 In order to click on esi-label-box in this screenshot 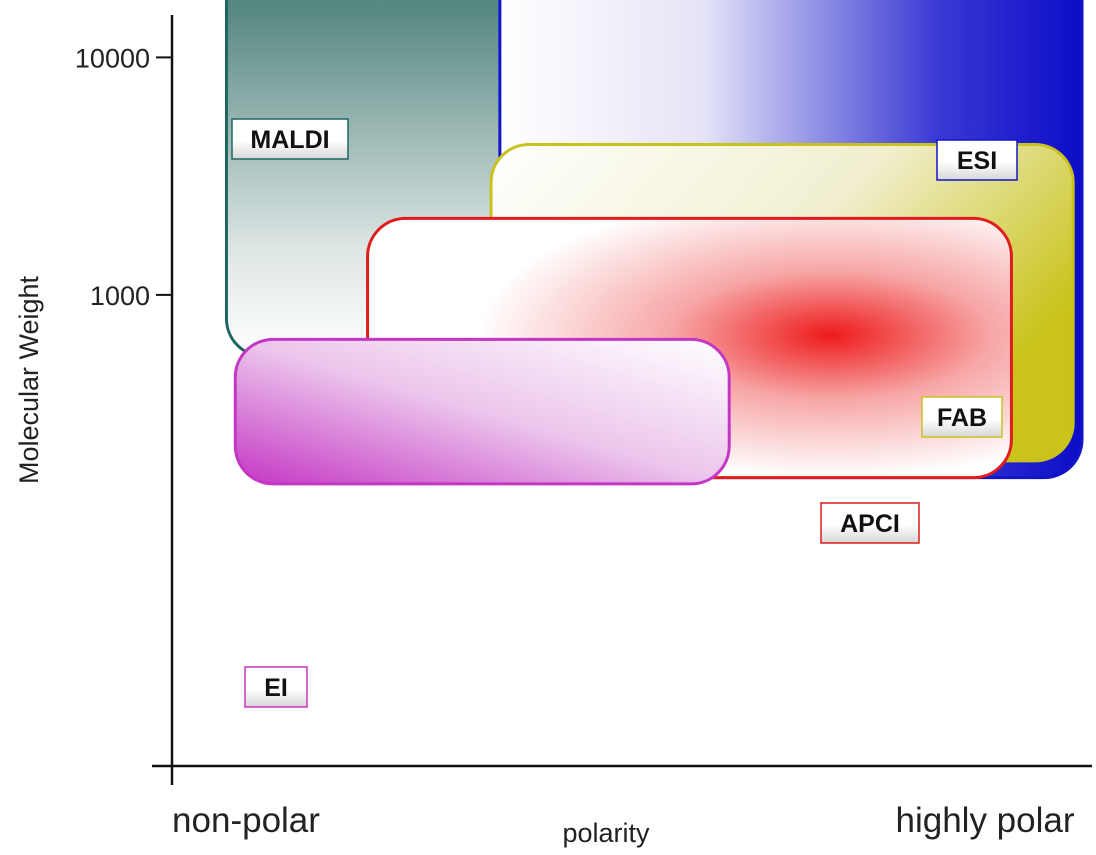, I will do `click(977, 160)`.